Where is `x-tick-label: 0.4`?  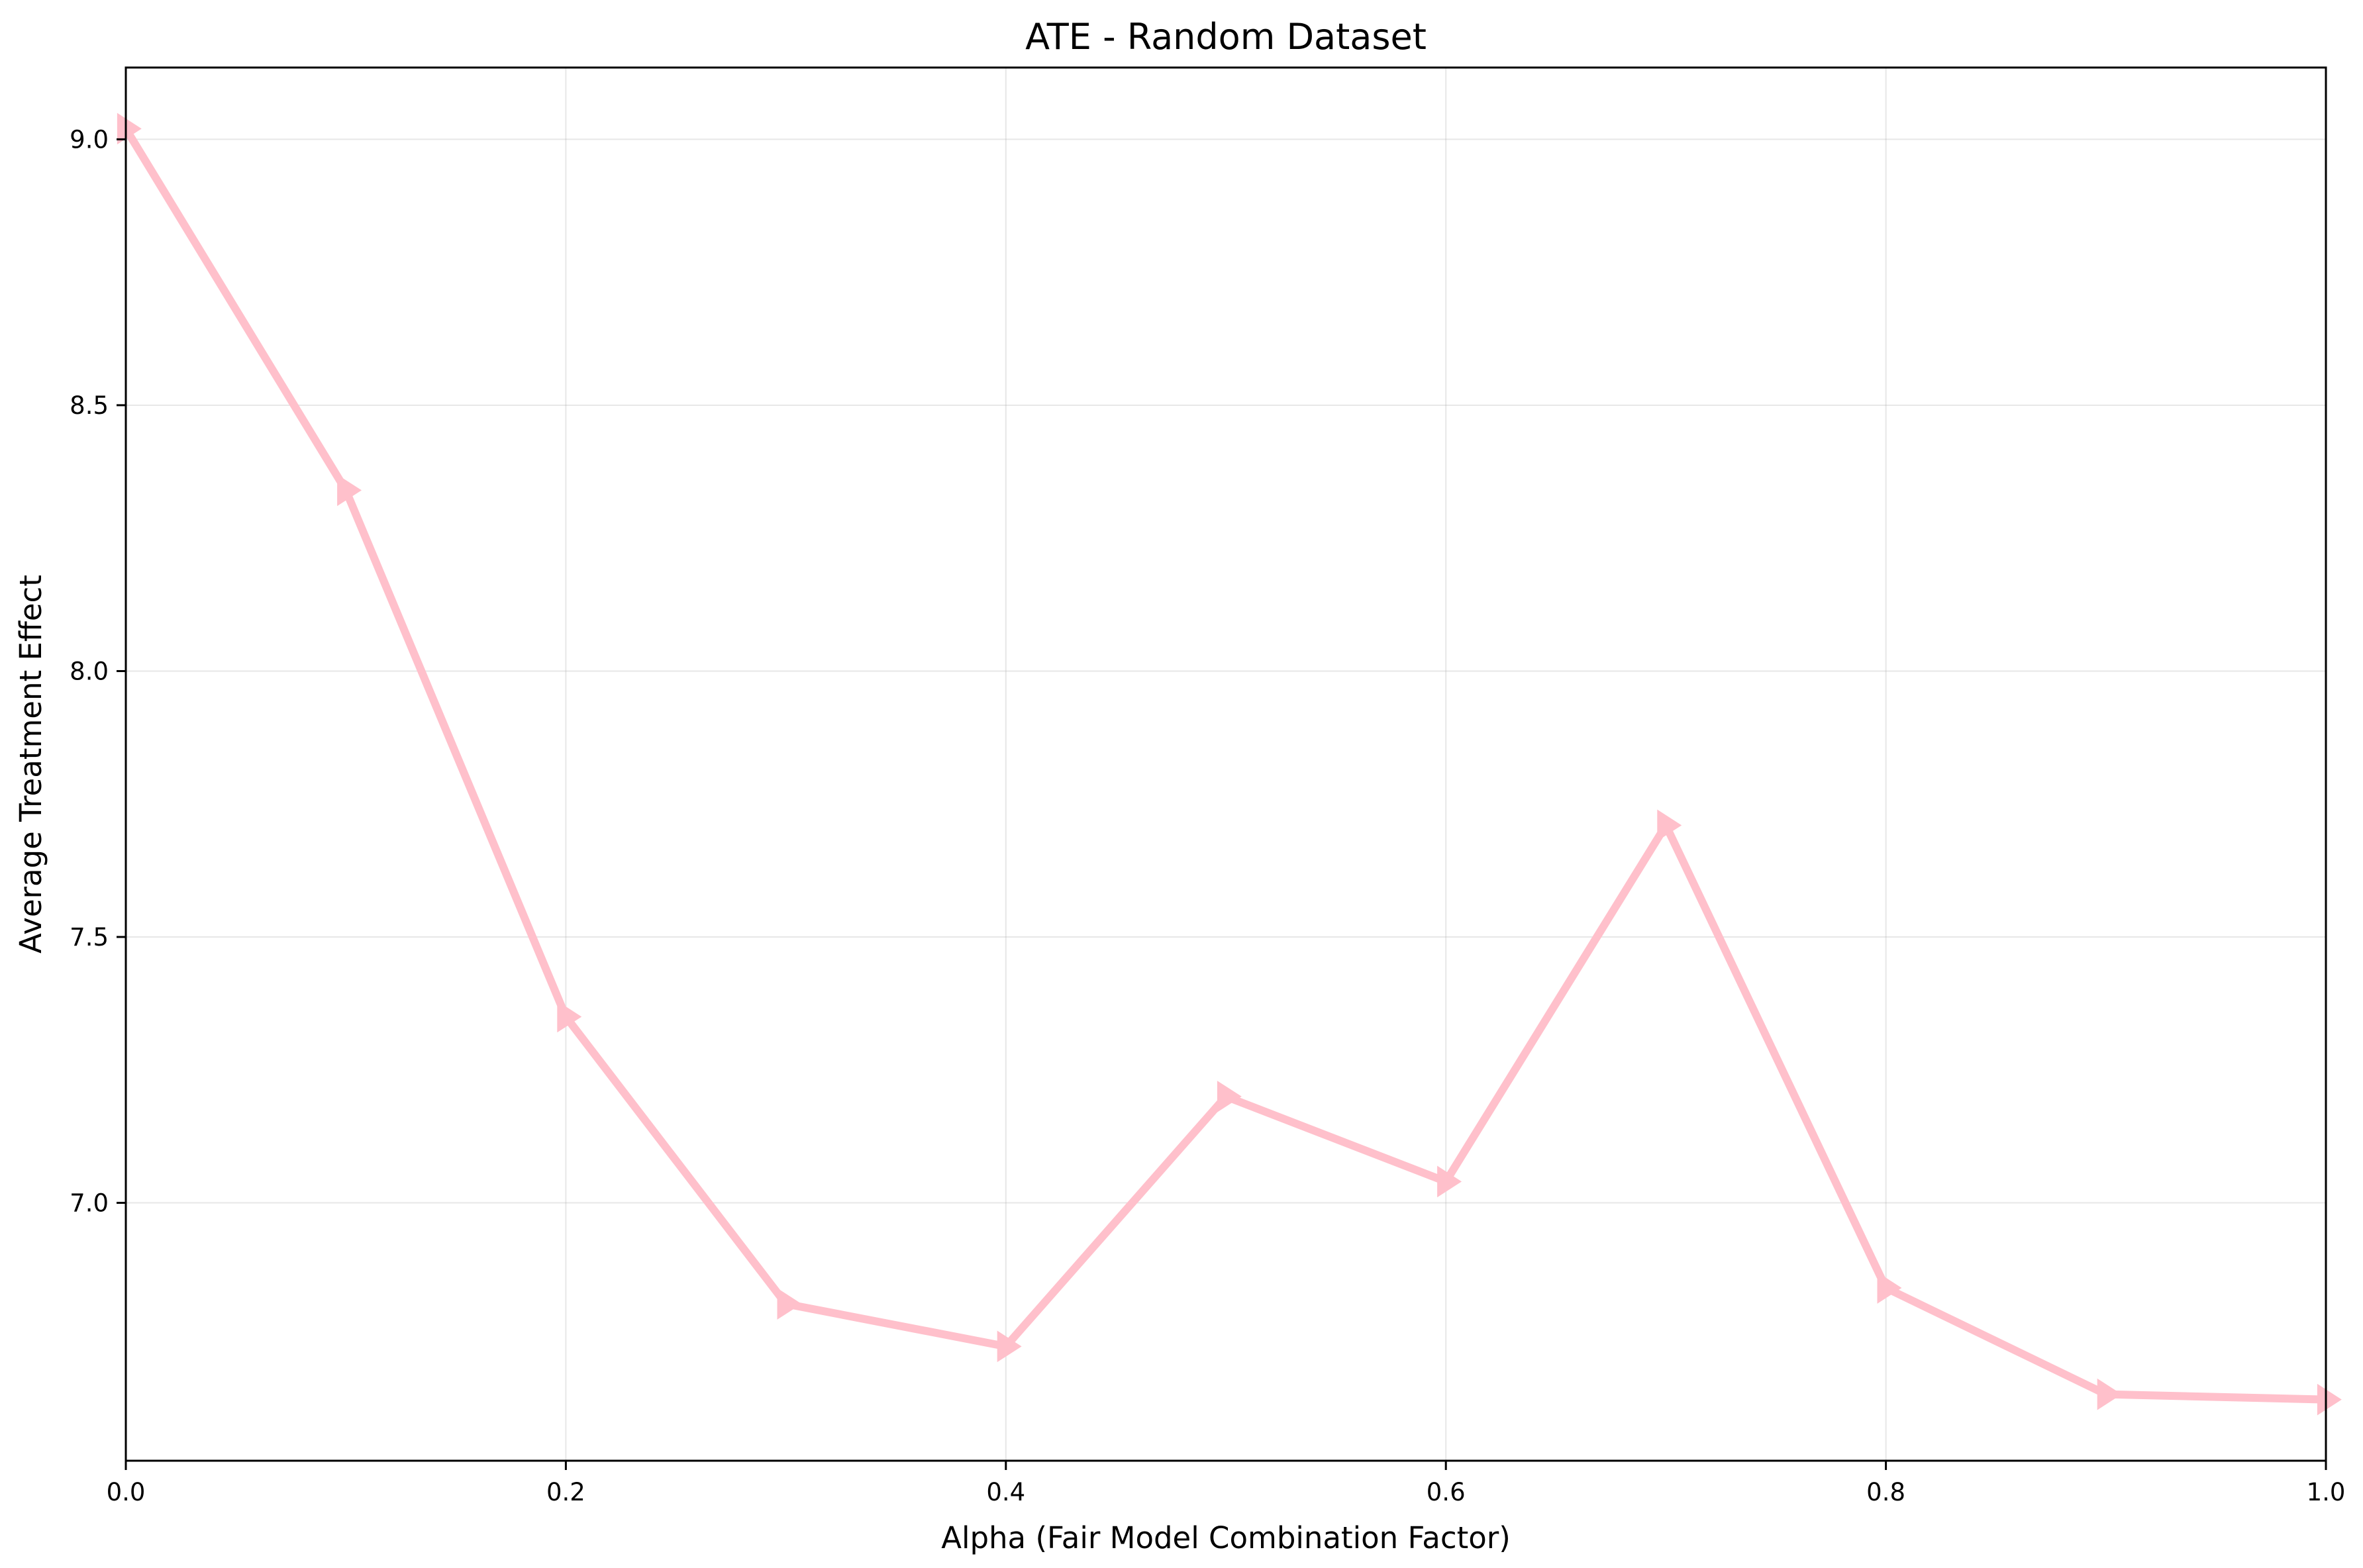 x-tick-label: 0.4 is located at coordinates (1005, 1492).